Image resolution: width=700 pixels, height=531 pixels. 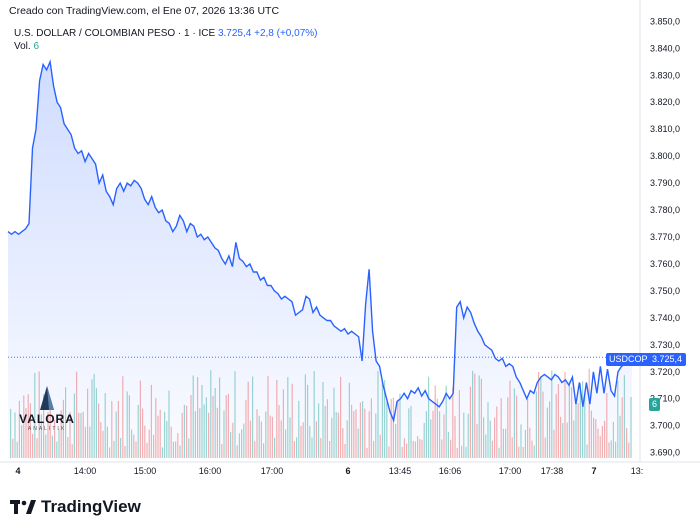 I want to click on y-tick-label: 3.820,0, so click(x=665, y=102).